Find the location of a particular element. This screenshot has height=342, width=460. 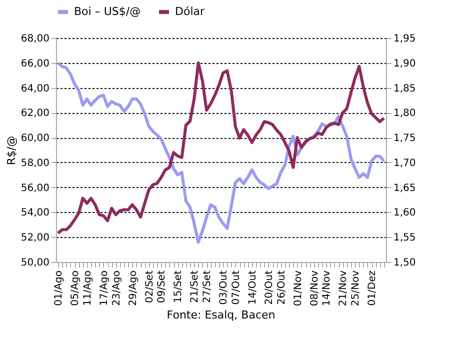

x-tick-label: 07/Out is located at coordinates (236, 287).